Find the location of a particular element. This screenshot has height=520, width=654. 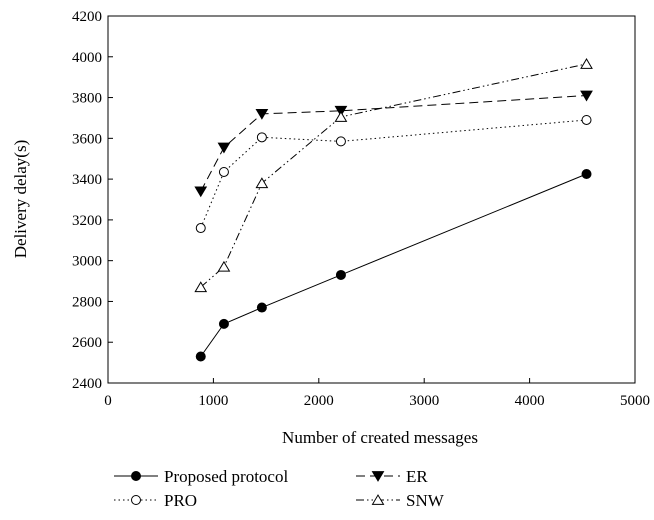

y-tick-label: 4000 is located at coordinates (87, 58).